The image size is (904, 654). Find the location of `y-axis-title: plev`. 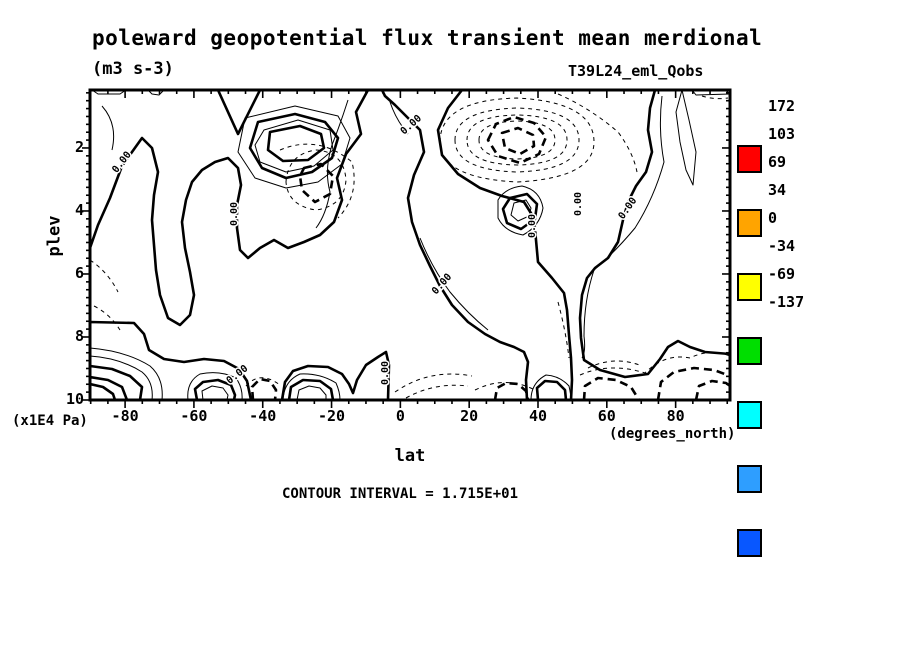

y-axis-title: plev is located at coordinates (54, 236).